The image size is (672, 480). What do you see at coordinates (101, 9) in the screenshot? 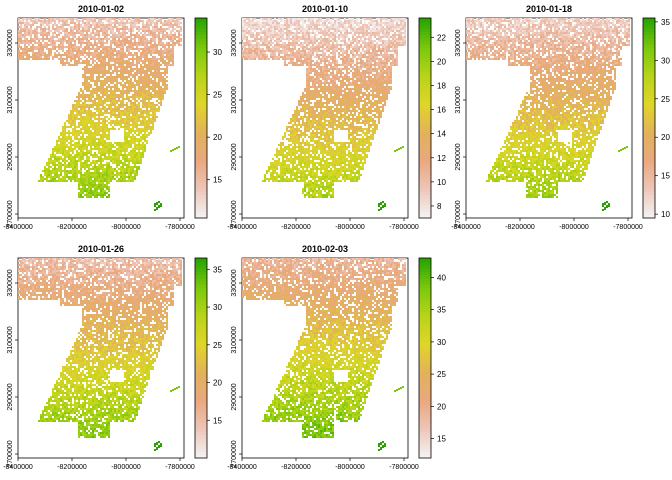
I see `panel-title: 2010-01-02` at bounding box center [101, 9].